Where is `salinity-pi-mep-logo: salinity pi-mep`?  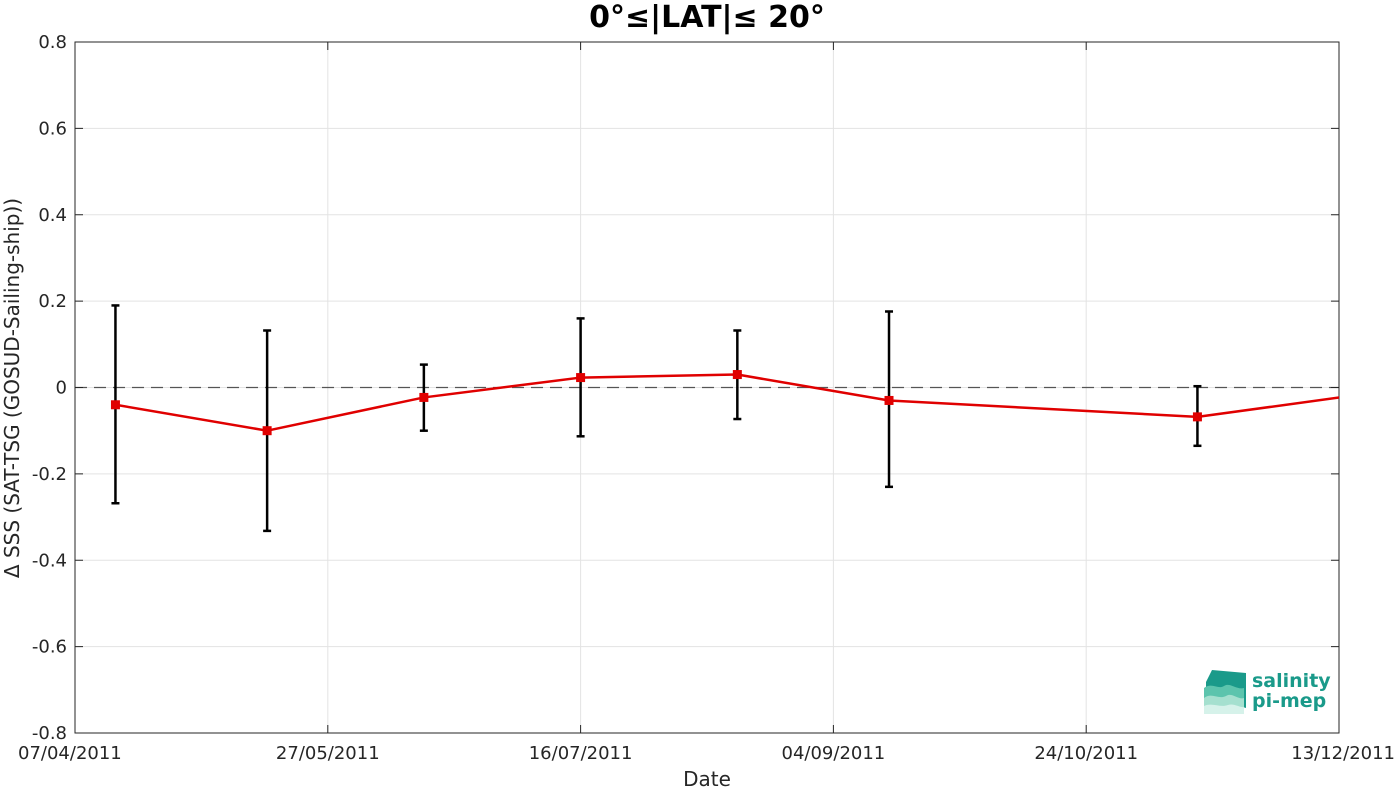
salinity-pi-mep-logo: salinity pi-mep is located at coordinates (1267, 692).